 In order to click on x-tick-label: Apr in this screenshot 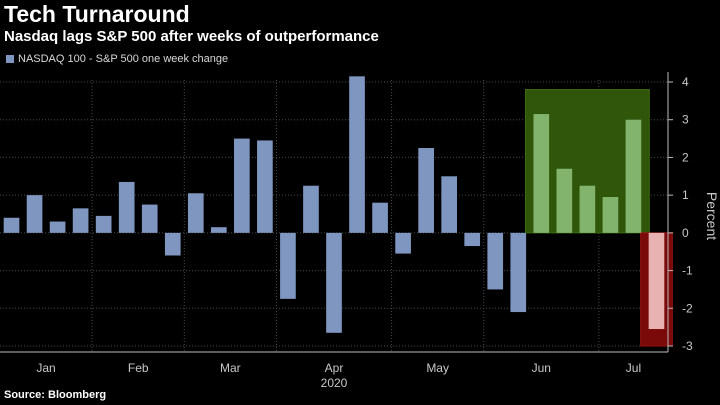, I will do `click(334, 368)`.